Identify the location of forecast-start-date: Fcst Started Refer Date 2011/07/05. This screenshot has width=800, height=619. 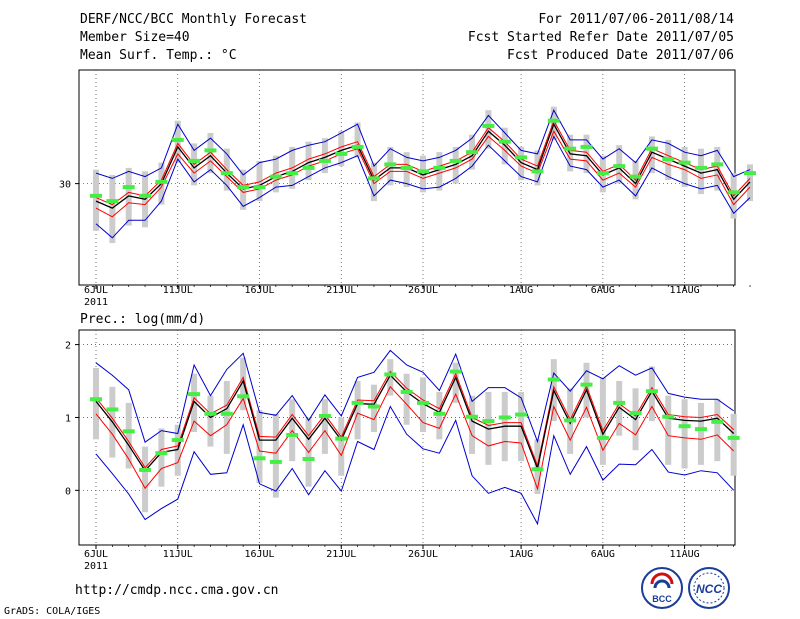
(600, 37).